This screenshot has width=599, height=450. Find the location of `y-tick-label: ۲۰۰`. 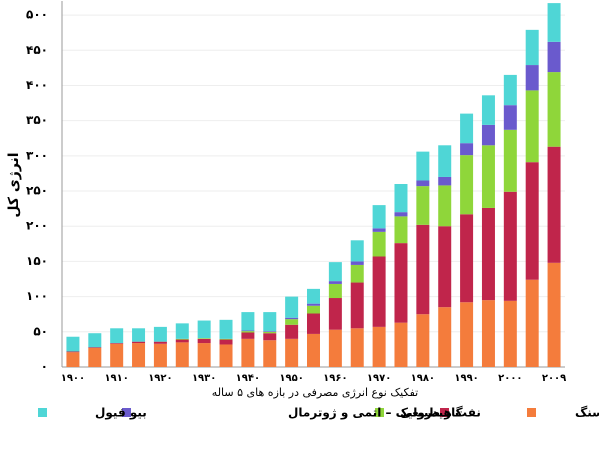

y-tick-label: ۲۰۰ is located at coordinates (37, 226).